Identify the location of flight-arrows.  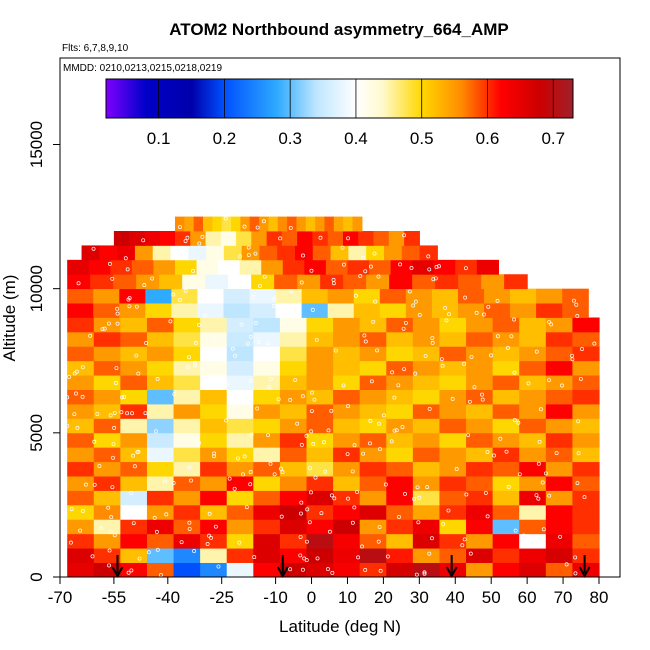
(351, 567).